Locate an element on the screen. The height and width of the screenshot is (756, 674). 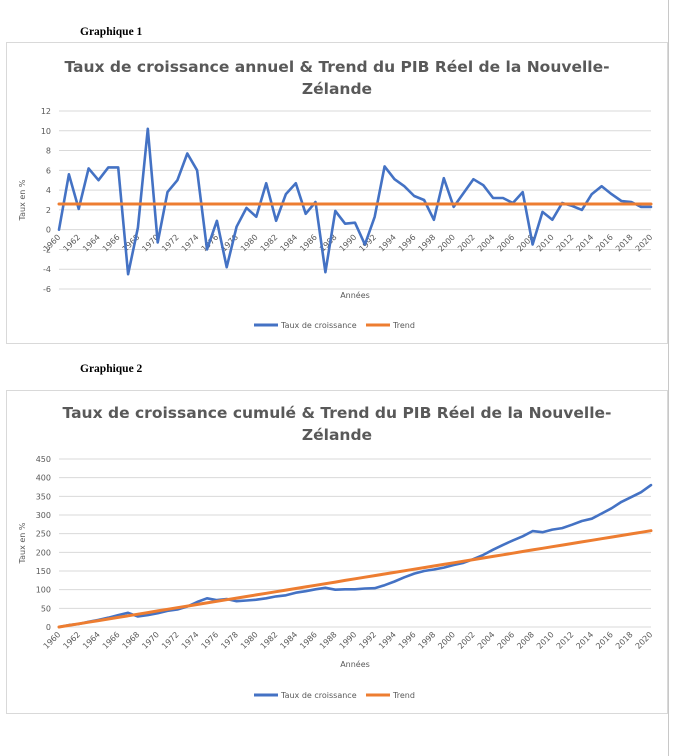
chart2-x-axis-label: Années is located at coordinates (355, 664).